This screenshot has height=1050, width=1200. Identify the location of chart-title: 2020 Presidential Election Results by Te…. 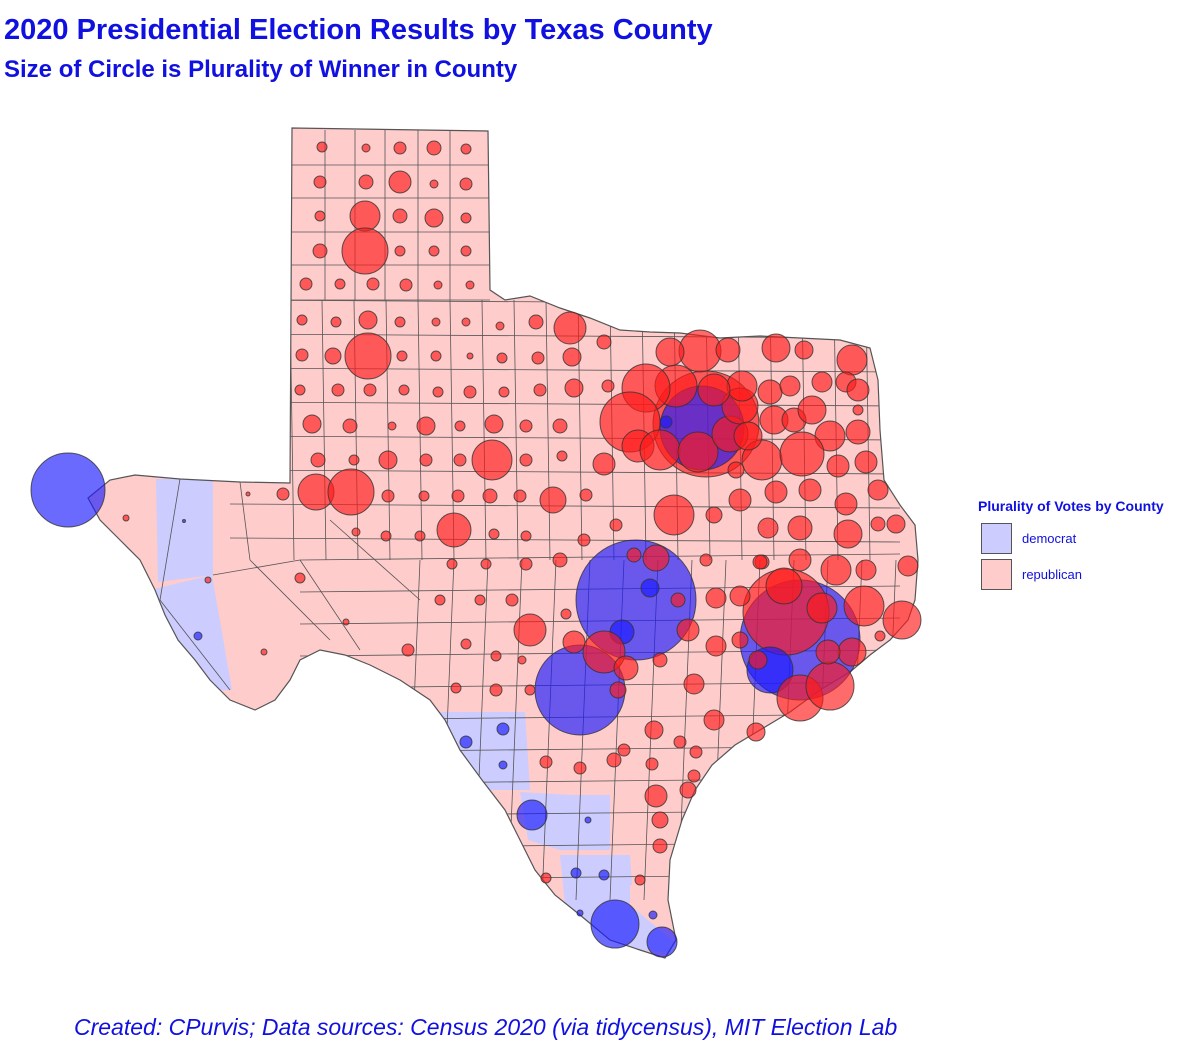
(358, 30).